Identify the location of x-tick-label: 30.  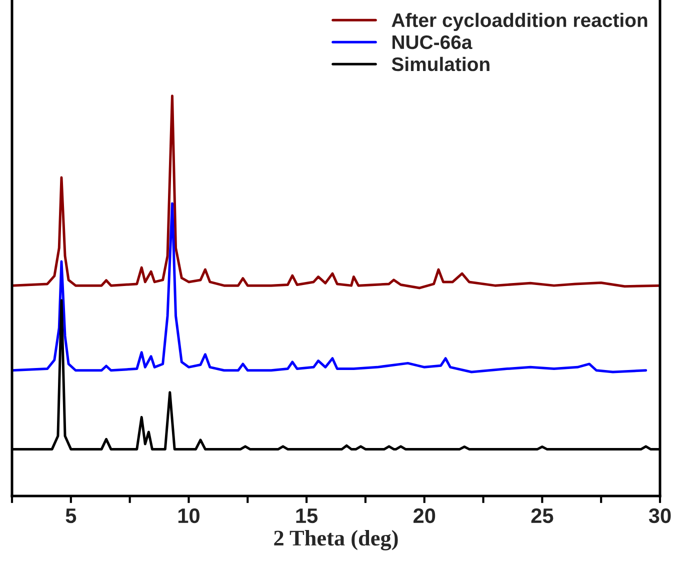
(659, 516).